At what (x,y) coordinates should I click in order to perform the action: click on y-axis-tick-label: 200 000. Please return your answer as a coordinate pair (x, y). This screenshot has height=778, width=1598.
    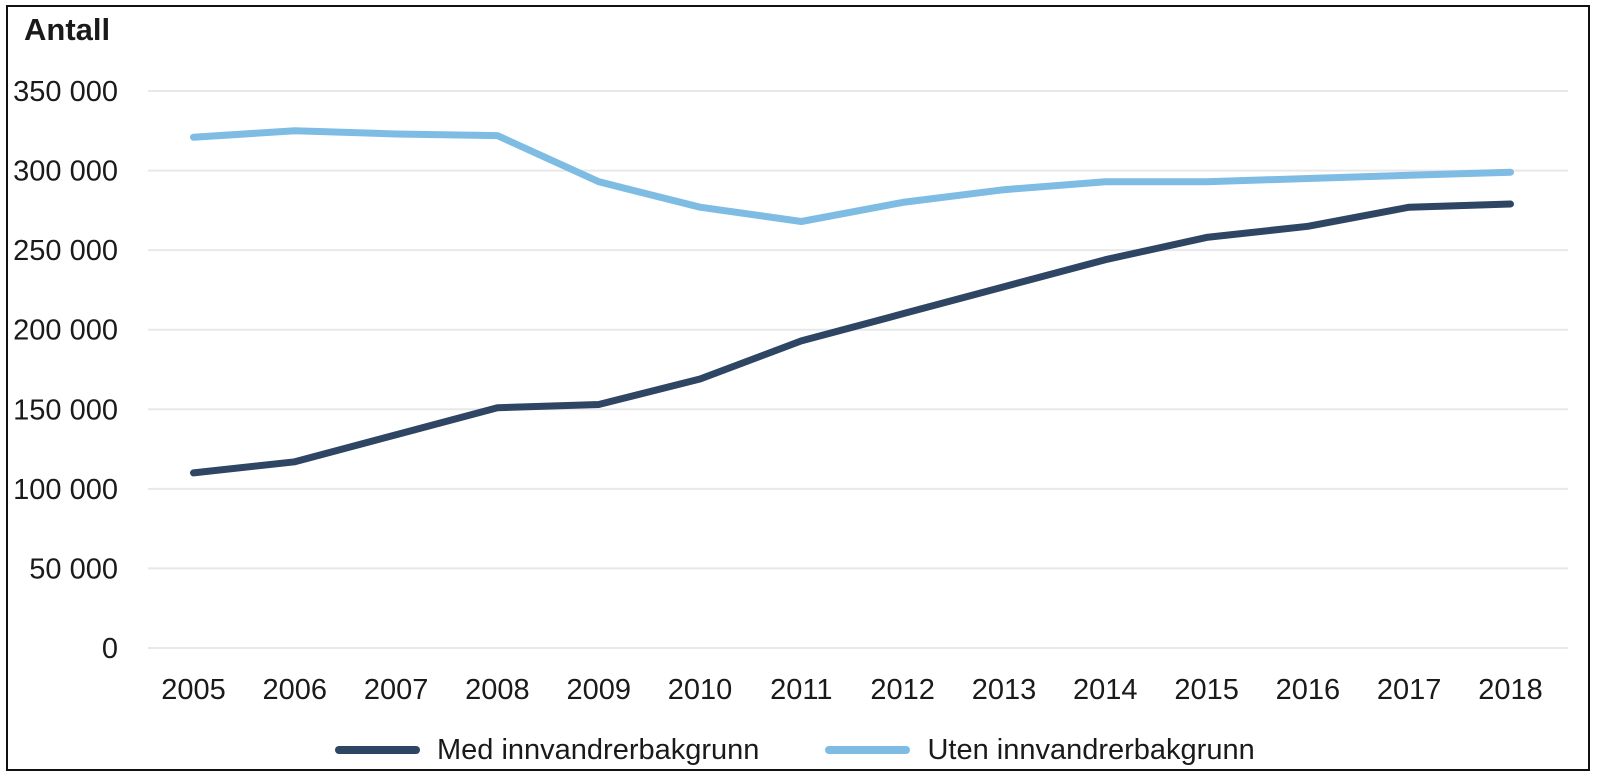
    Looking at the image, I should click on (65, 331).